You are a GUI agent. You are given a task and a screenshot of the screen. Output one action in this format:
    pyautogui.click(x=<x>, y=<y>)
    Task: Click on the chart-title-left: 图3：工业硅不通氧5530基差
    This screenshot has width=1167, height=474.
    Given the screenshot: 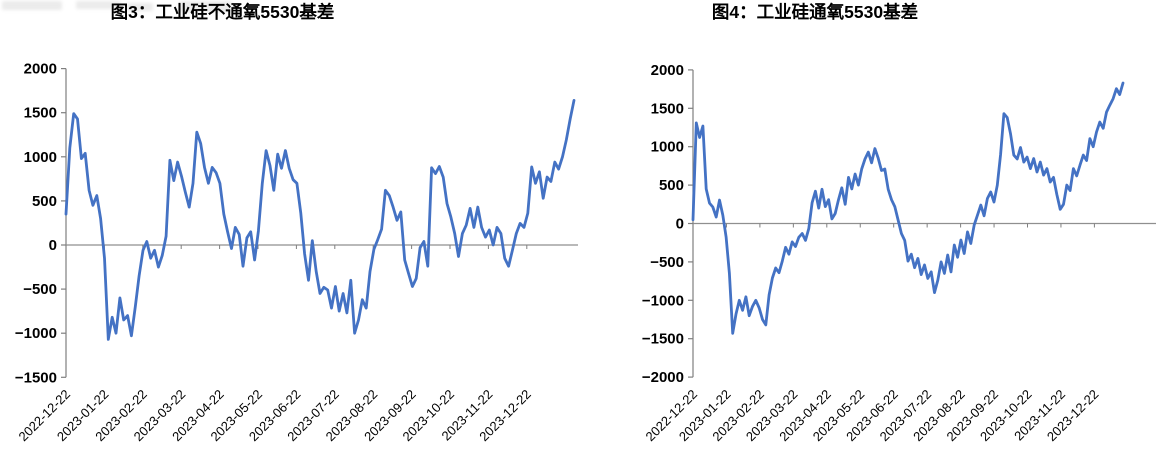 What is the action you would take?
    pyautogui.click(x=222, y=12)
    